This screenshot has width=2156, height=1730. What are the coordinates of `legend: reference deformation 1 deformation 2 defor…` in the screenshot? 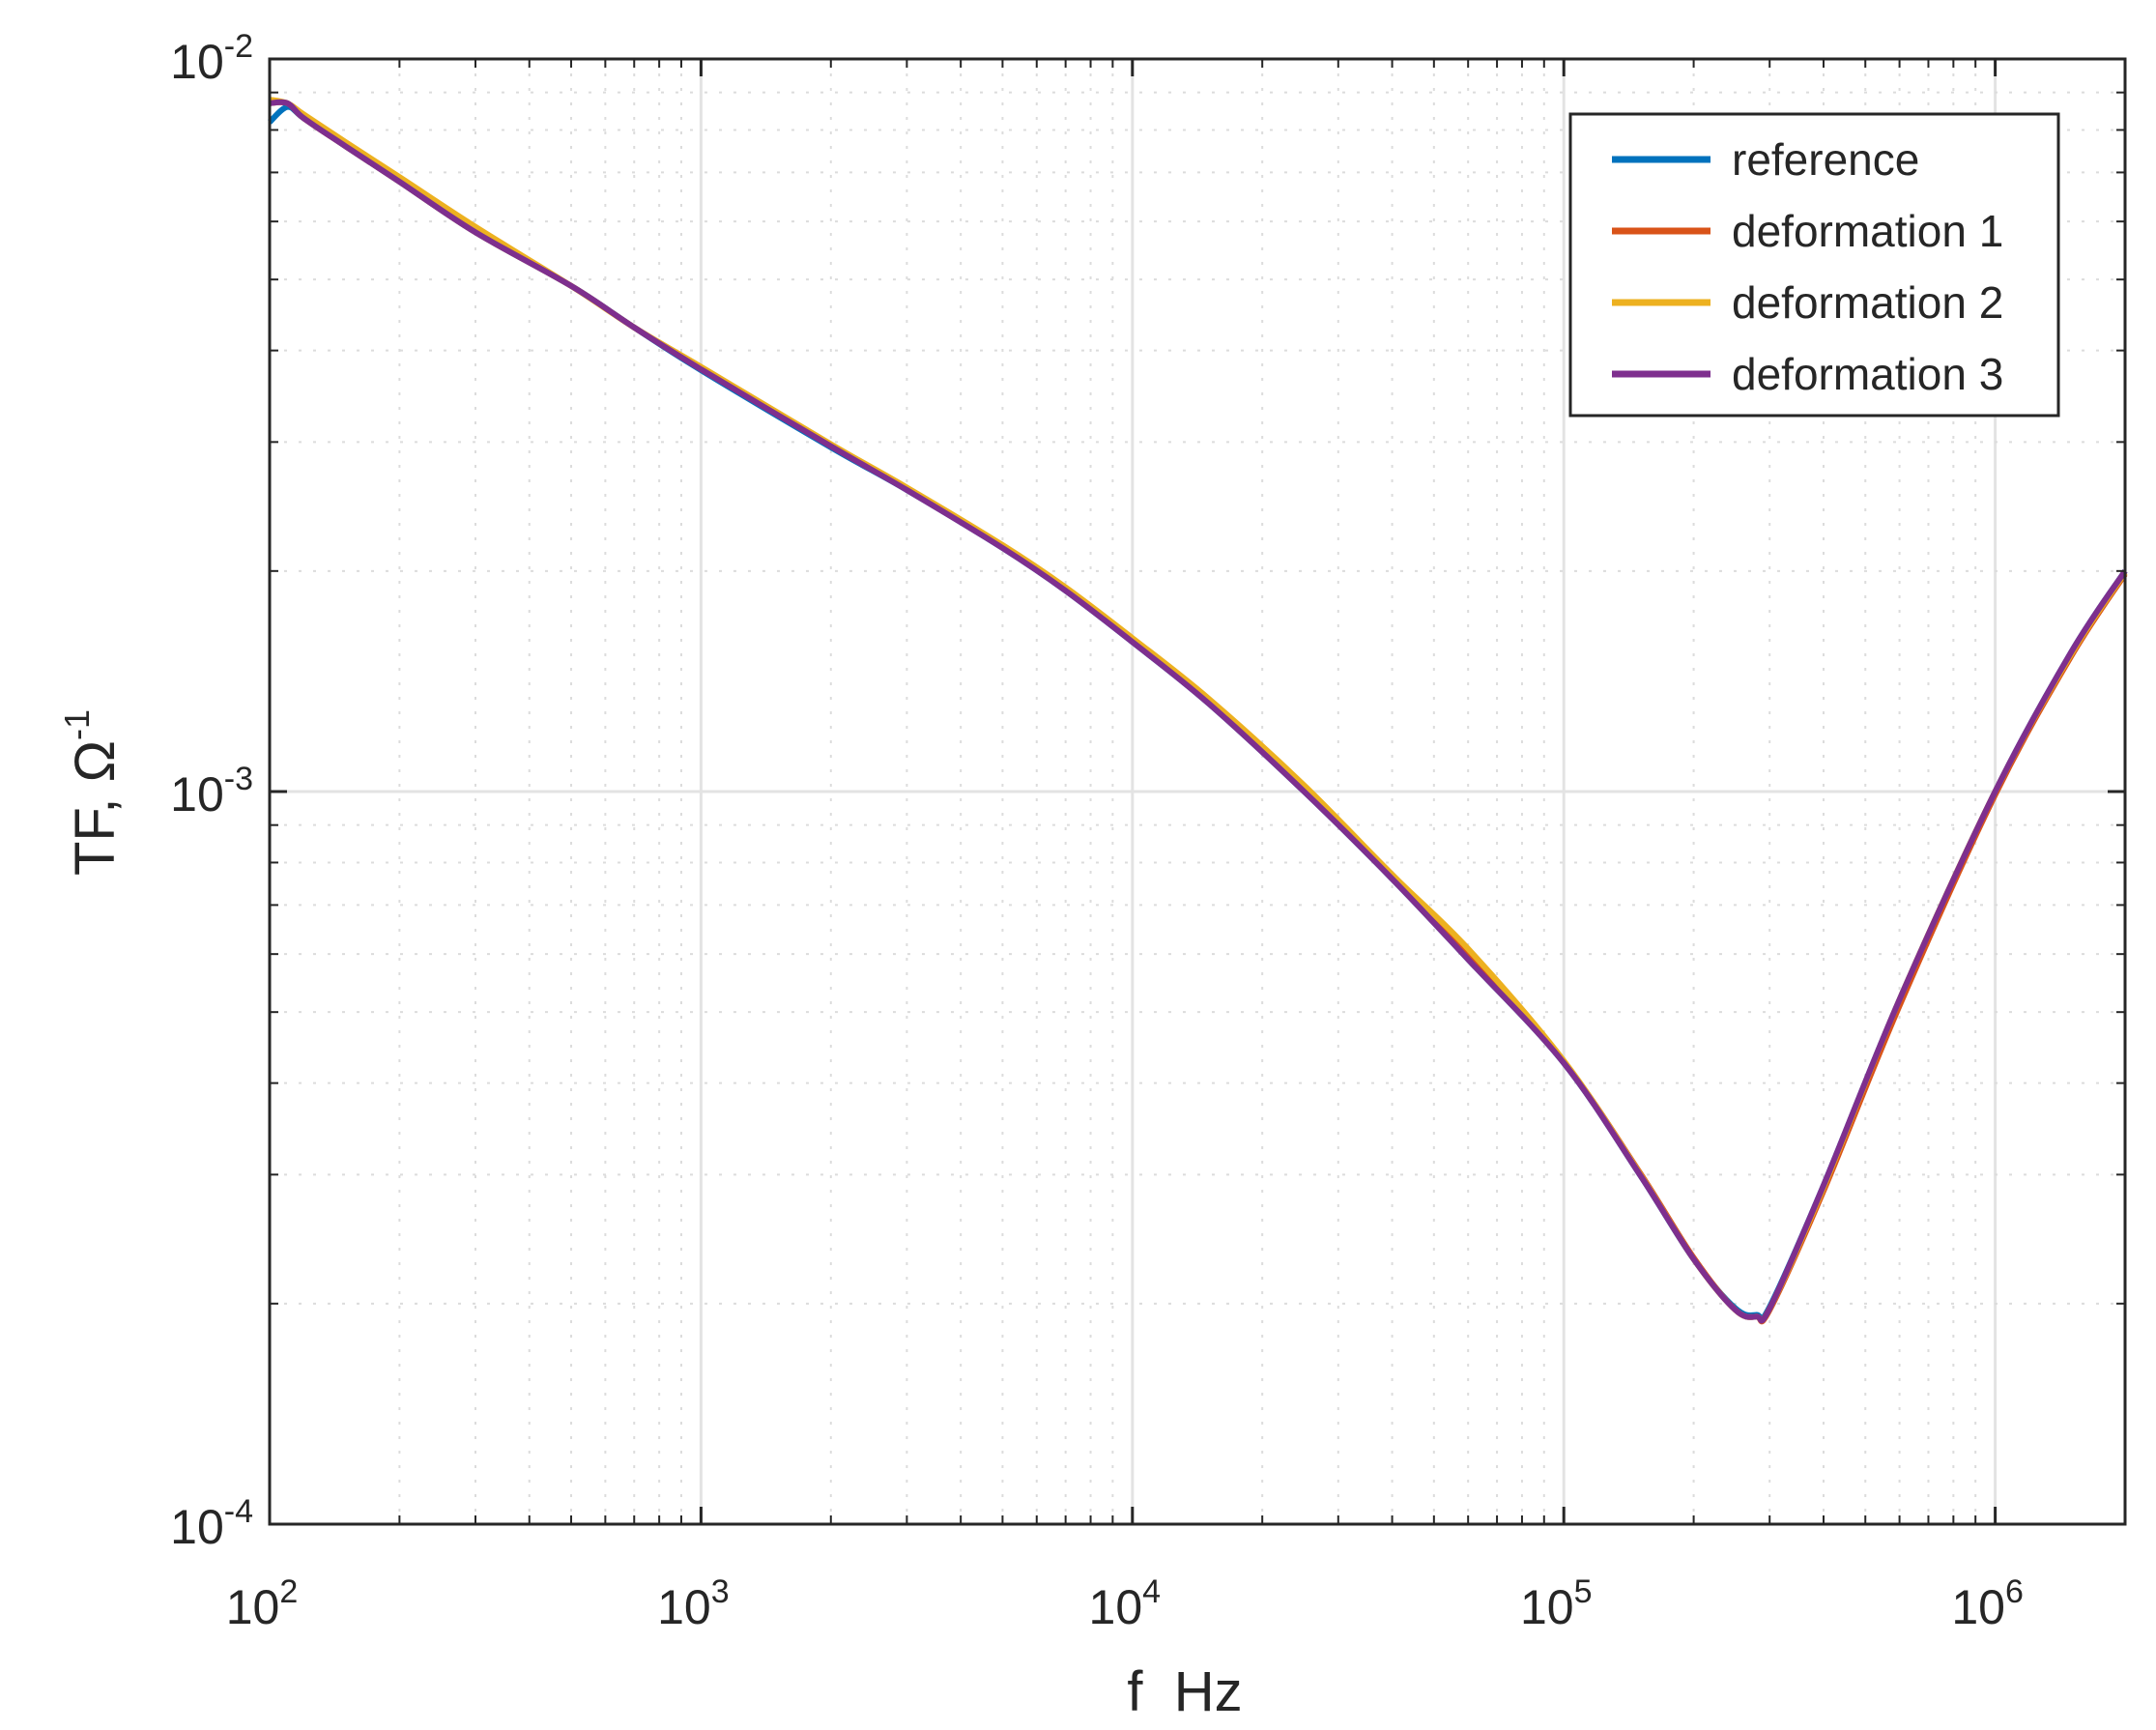 It's located at (1814, 265).